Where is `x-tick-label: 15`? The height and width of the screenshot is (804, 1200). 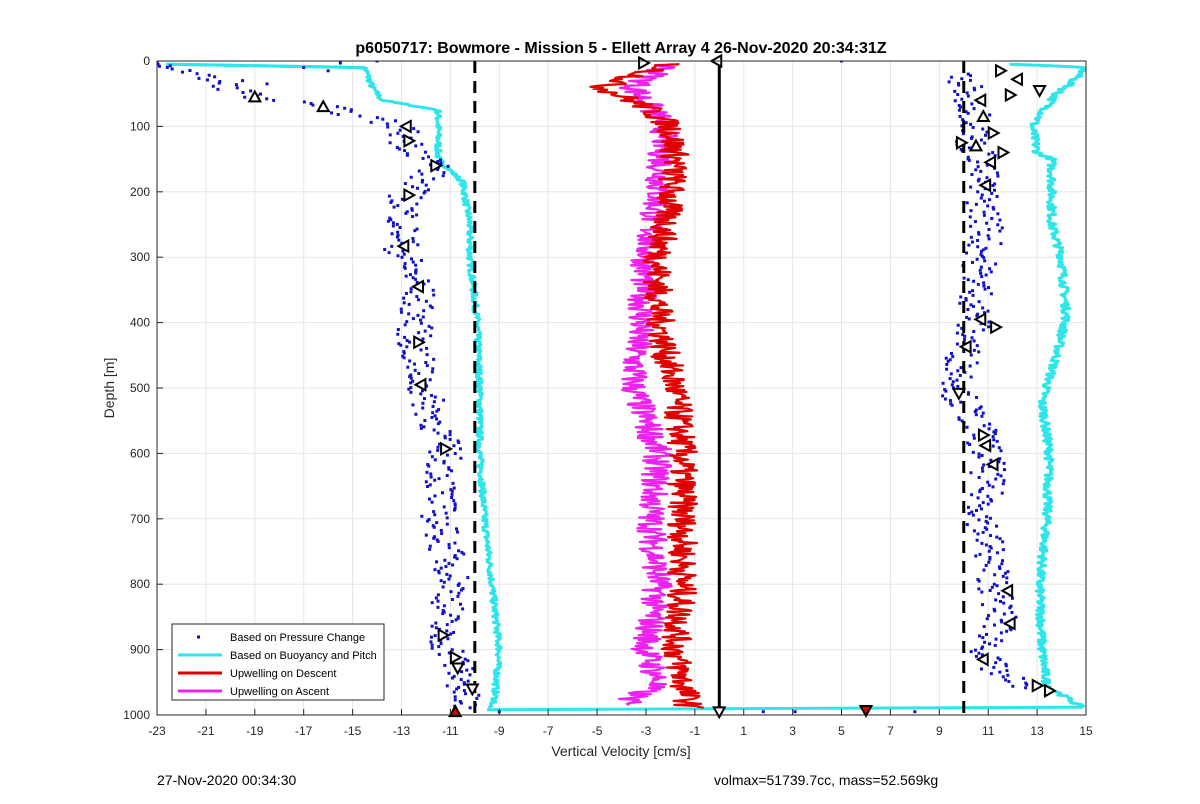
x-tick-label: 15 is located at coordinates (1086, 731).